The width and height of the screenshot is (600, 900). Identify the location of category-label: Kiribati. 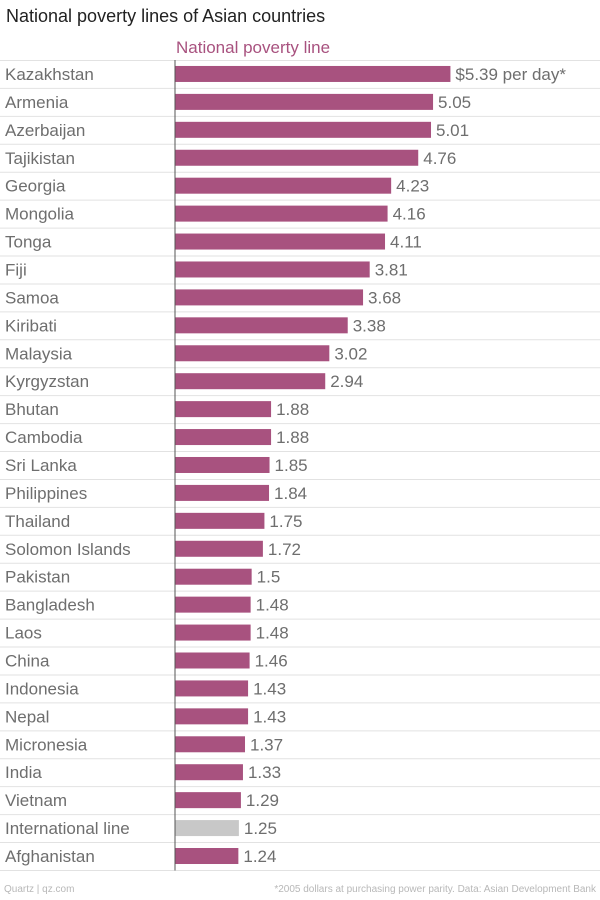
(31, 325).